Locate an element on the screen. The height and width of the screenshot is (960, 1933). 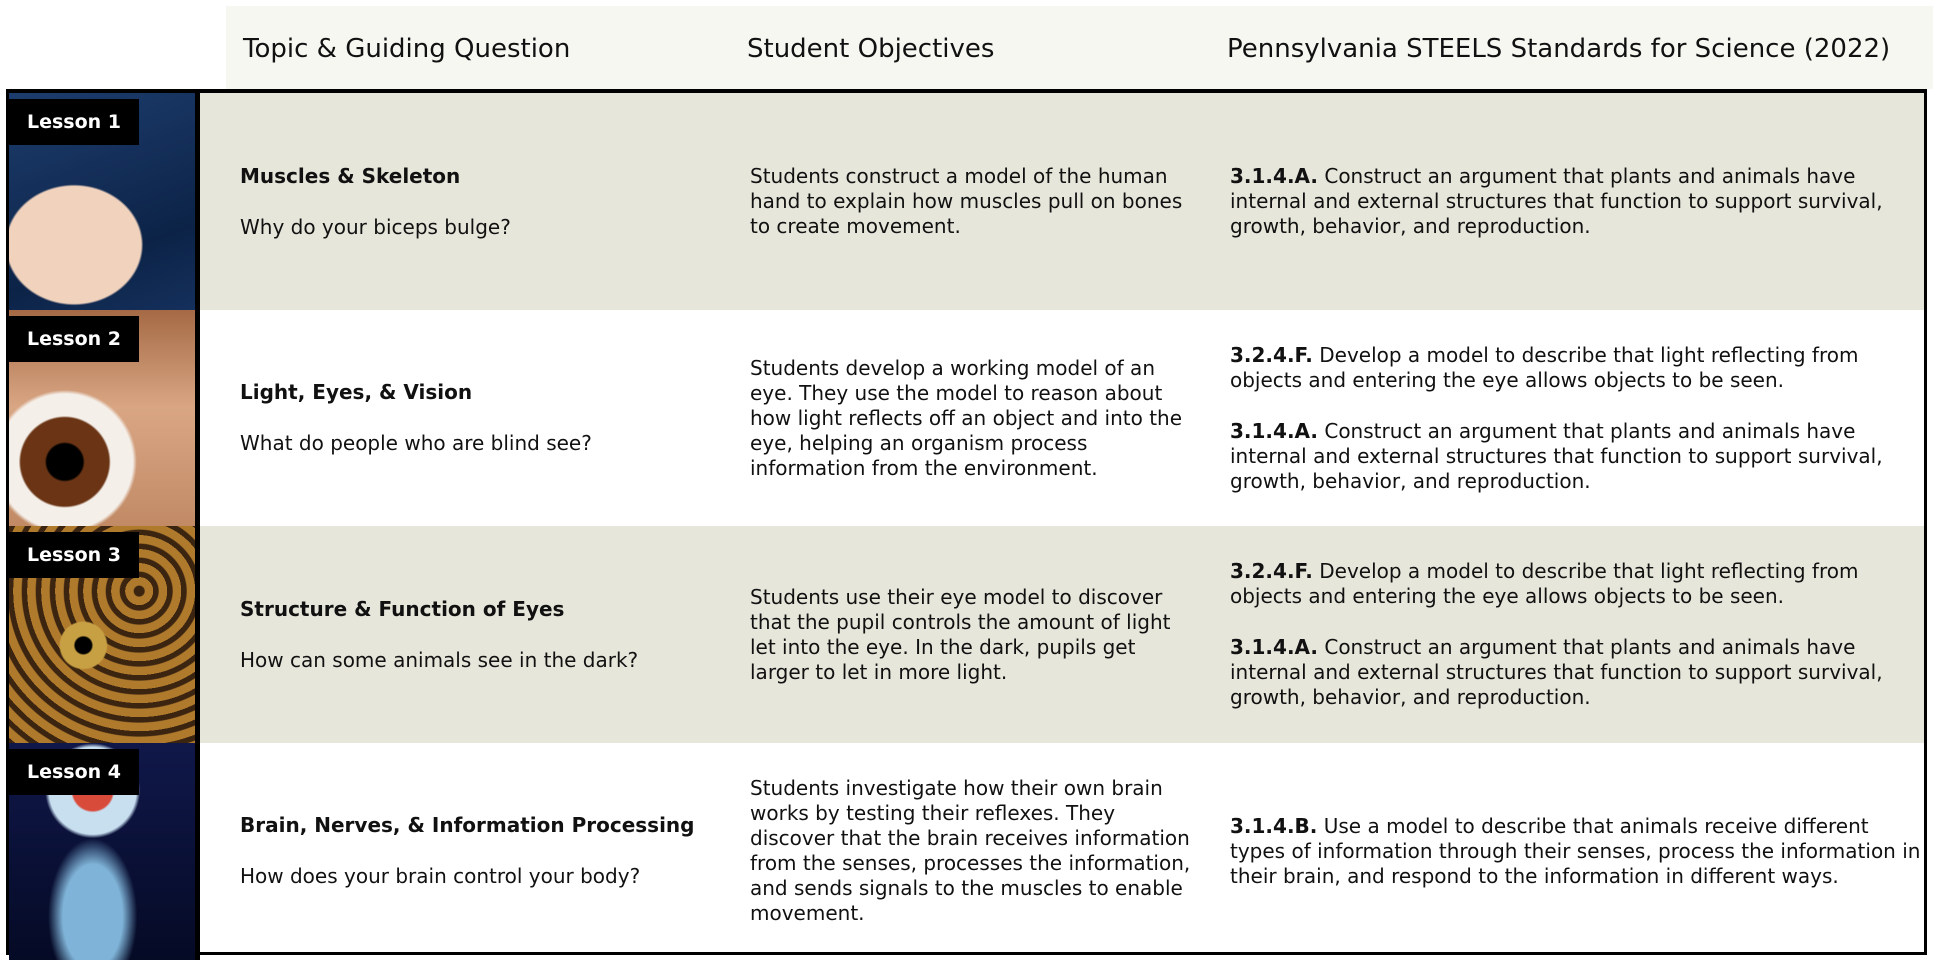
guiding-question: Why do your biceps bulge? is located at coordinates (375, 226).